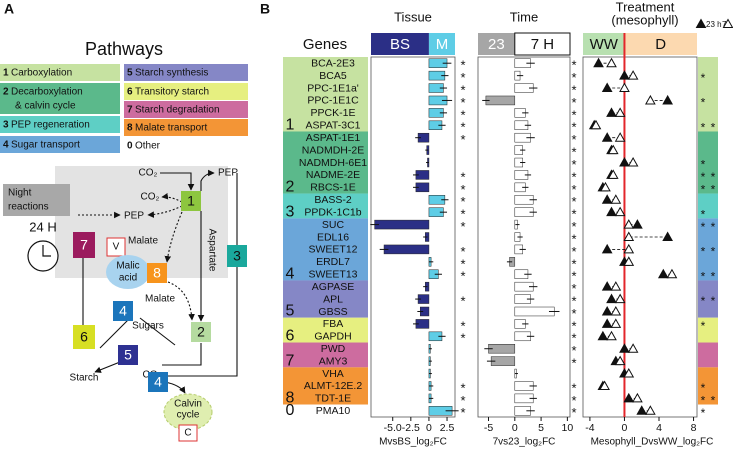 The height and width of the screenshot is (451, 733). What do you see at coordinates (228, 173) in the screenshot?
I see `diagram-label: PEP` at bounding box center [228, 173].